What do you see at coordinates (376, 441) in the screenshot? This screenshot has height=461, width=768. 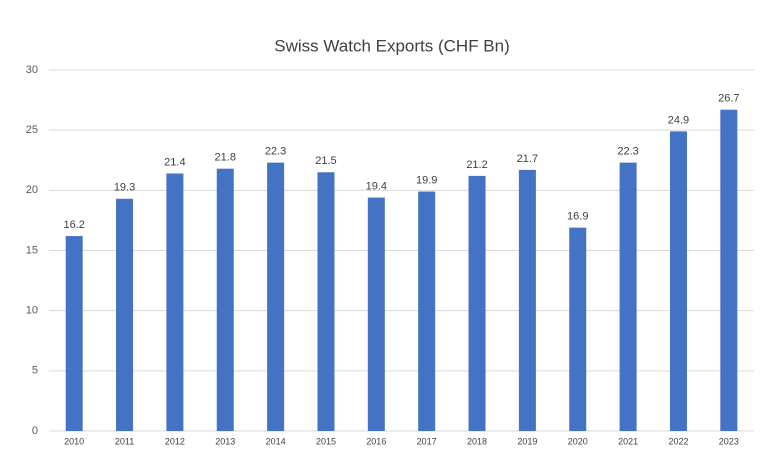 I see `x-tick-label: 2016` at bounding box center [376, 441].